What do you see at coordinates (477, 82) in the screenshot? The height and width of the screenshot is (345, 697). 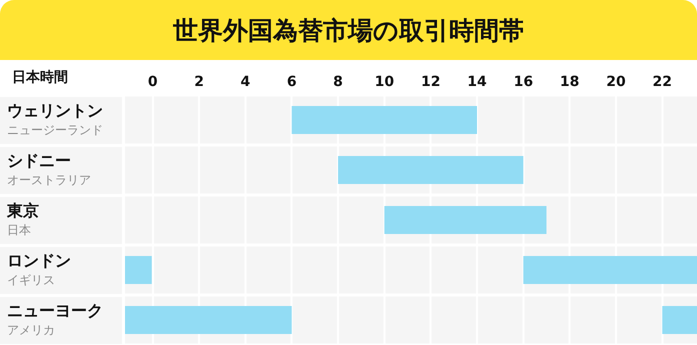 I see `x-tick-label: 14` at bounding box center [477, 82].